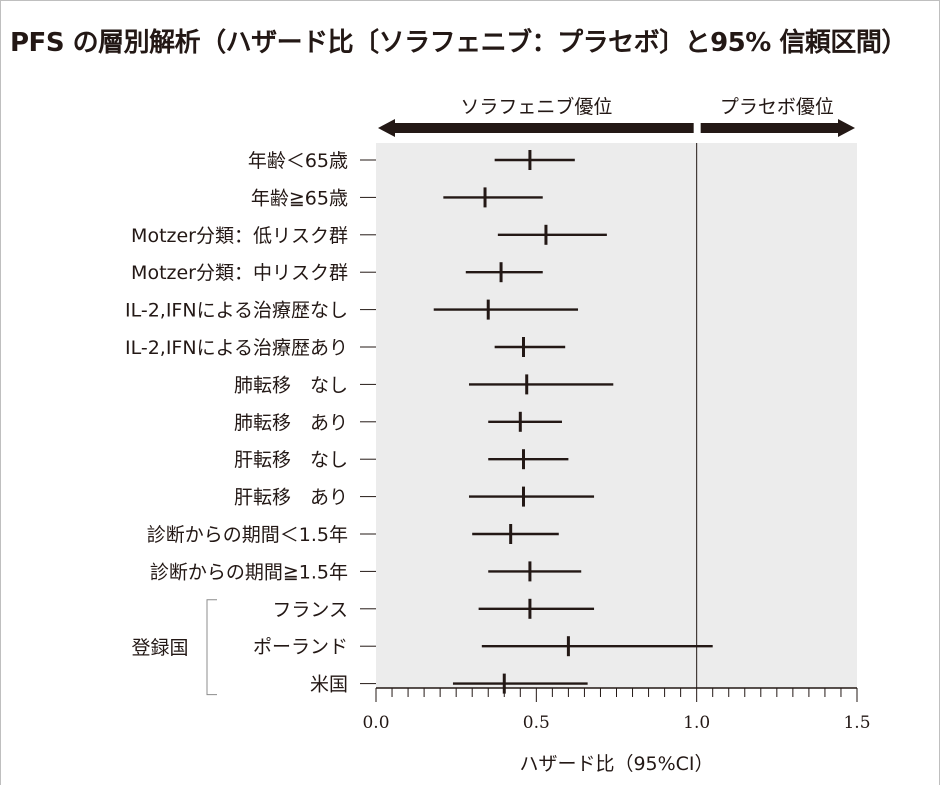  I want to click on left-direction-label: ソラフェニブ優位, so click(536, 106).